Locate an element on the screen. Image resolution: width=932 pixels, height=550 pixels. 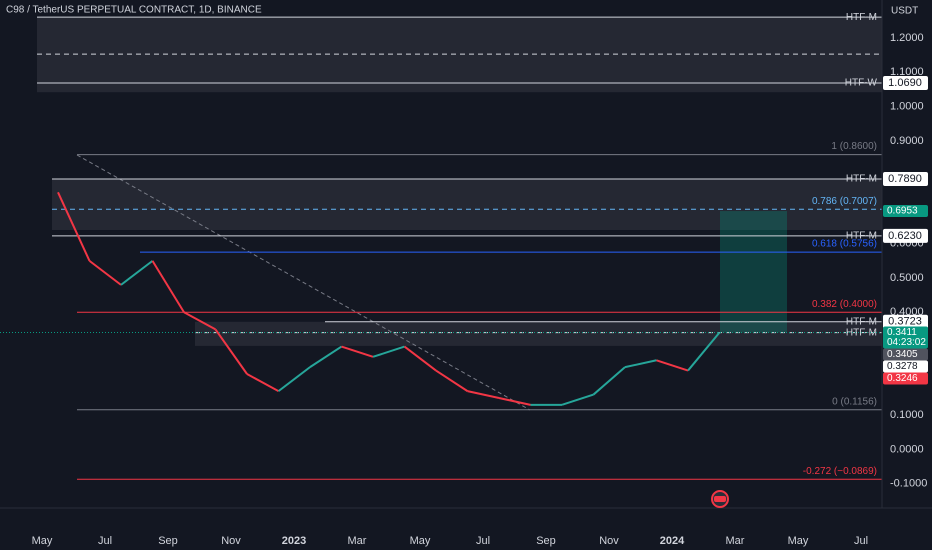
y-tick-label: 0.5000 is located at coordinates (907, 278).